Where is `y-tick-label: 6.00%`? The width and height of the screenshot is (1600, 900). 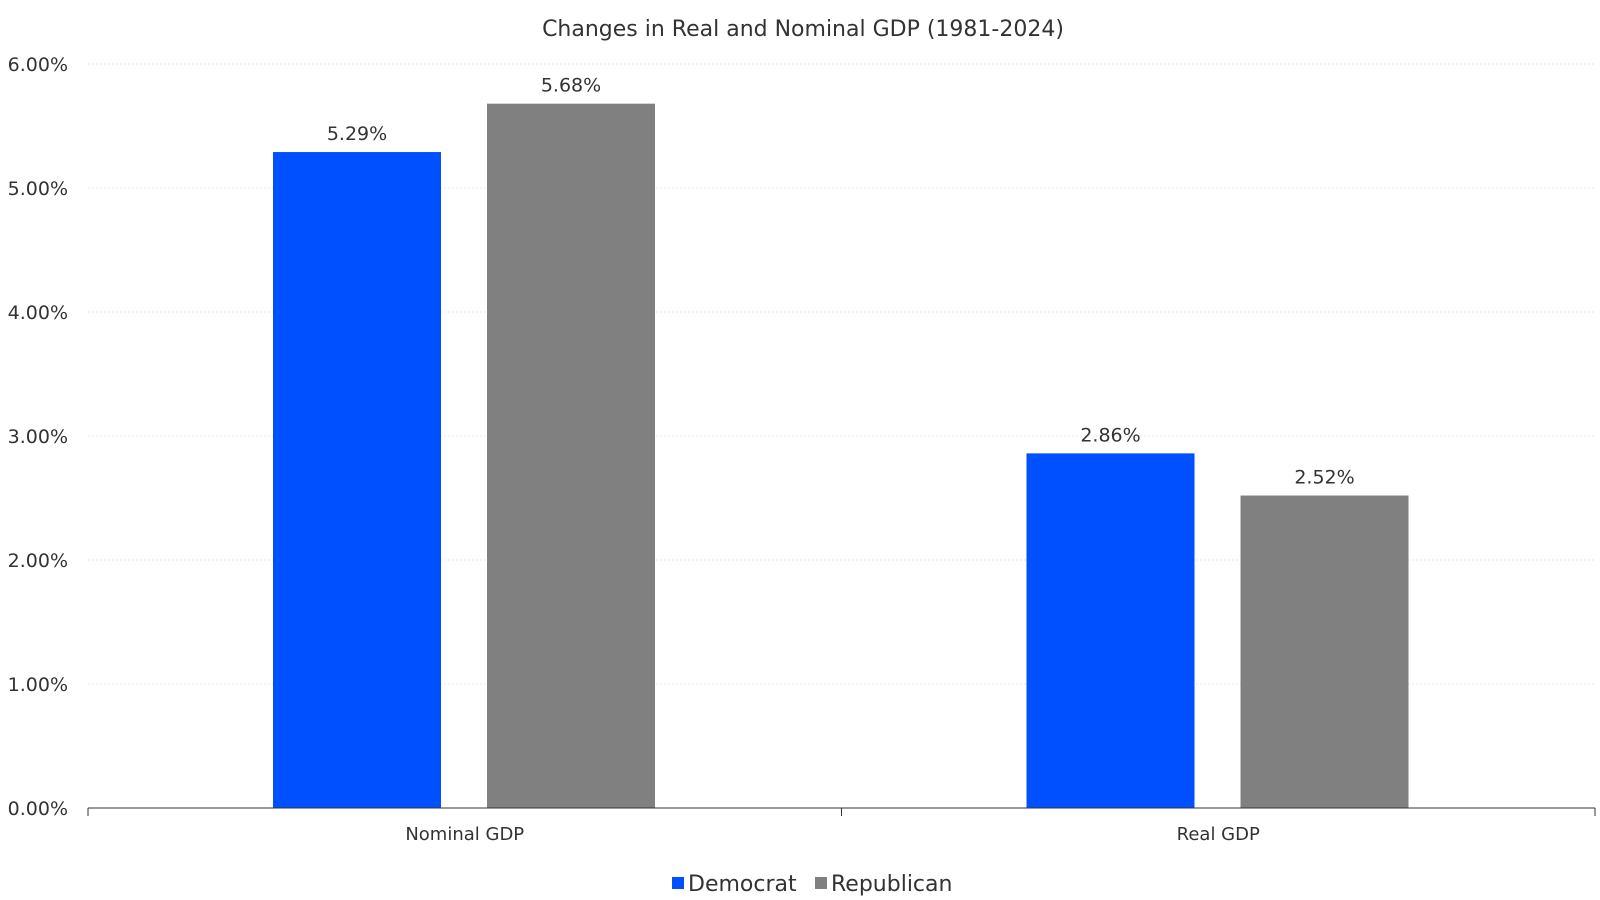 y-tick-label: 6.00% is located at coordinates (38, 65).